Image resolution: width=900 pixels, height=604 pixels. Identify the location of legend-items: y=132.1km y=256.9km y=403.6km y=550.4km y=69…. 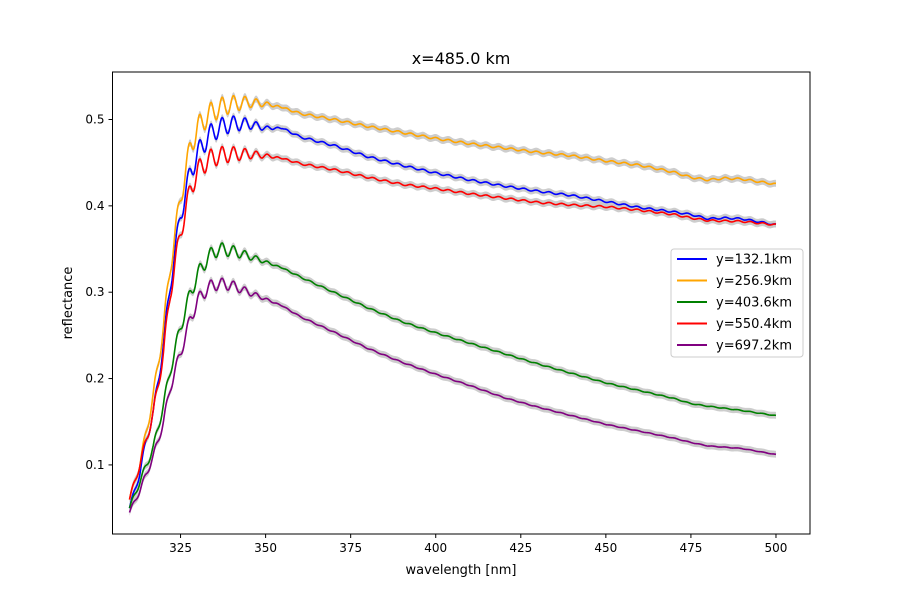
(734, 303).